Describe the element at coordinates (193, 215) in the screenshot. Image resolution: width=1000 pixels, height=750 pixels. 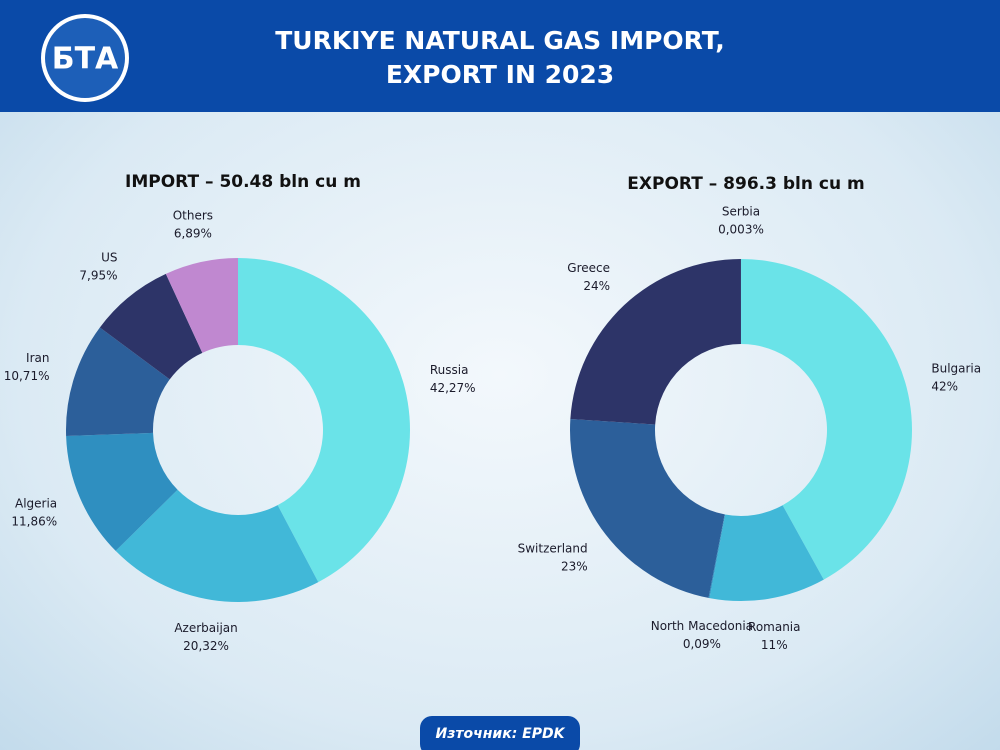
I see `slice-name: Others` at that location.